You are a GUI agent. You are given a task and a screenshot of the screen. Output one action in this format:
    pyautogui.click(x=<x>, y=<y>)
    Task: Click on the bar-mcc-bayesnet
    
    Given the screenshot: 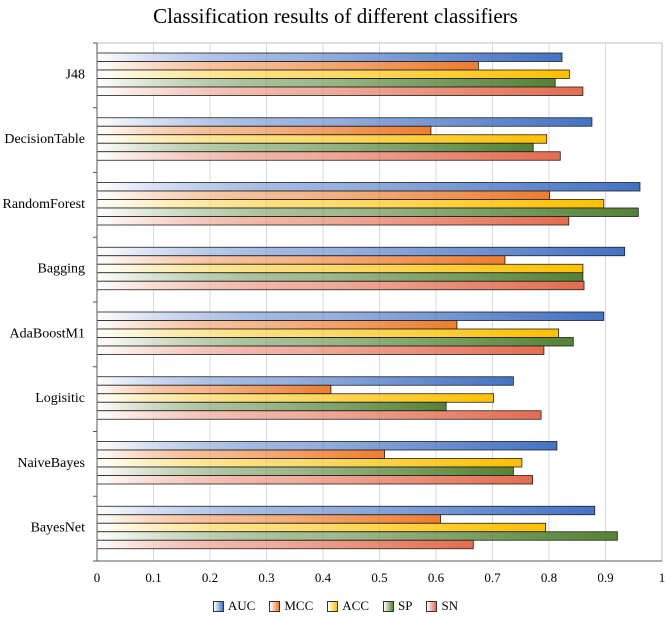 What is the action you would take?
    pyautogui.click(x=268, y=519)
    